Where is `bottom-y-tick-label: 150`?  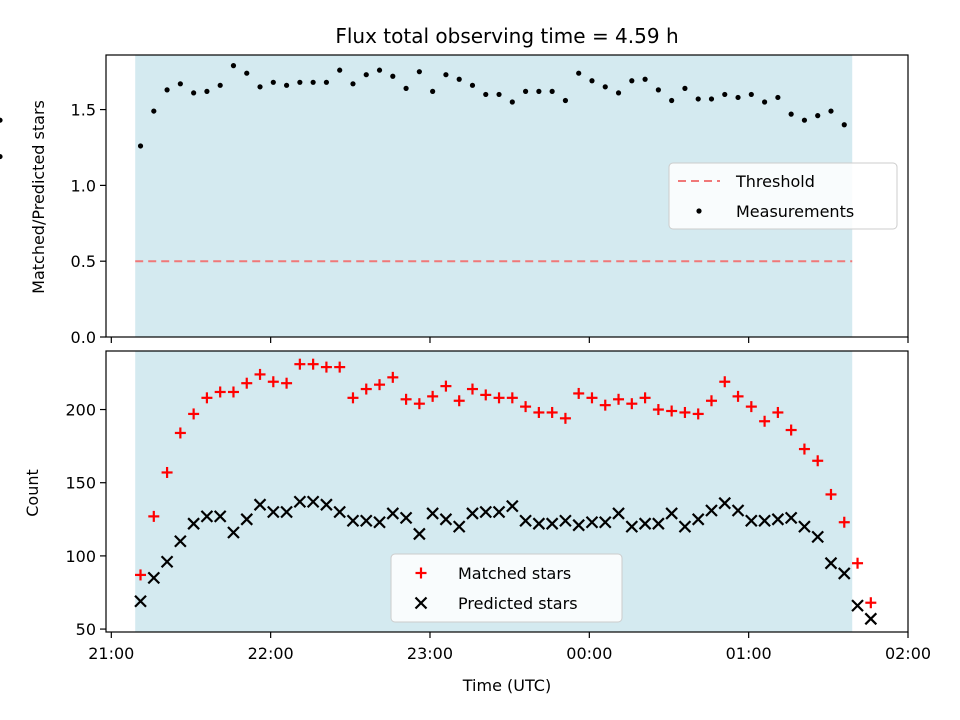 bottom-y-tick-label: 150 is located at coordinates (80, 483).